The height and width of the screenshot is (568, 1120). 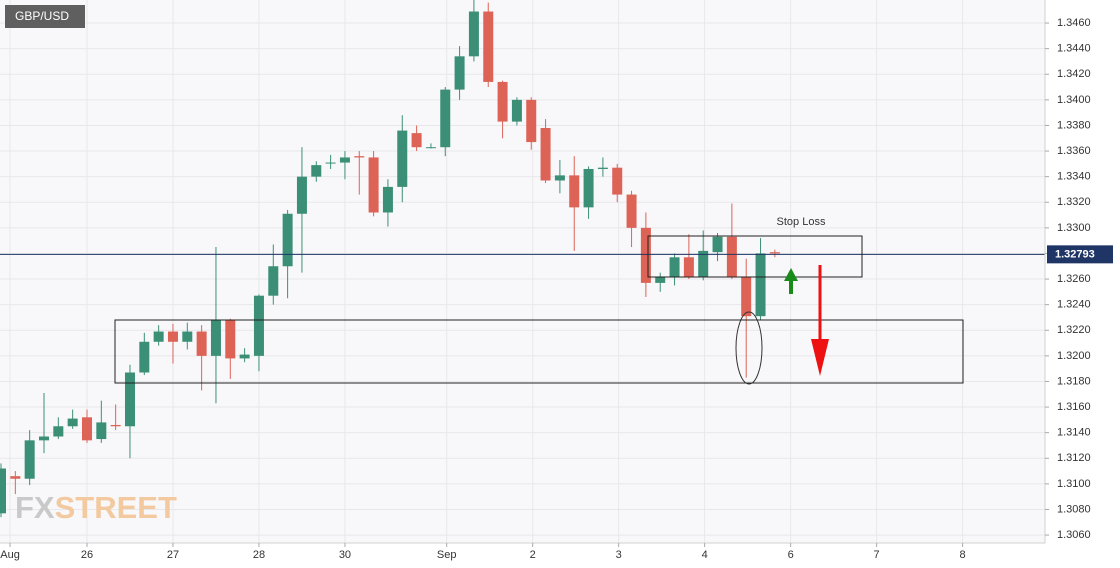 What do you see at coordinates (619, 555) in the screenshot?
I see `x-tick-label: 3` at bounding box center [619, 555].